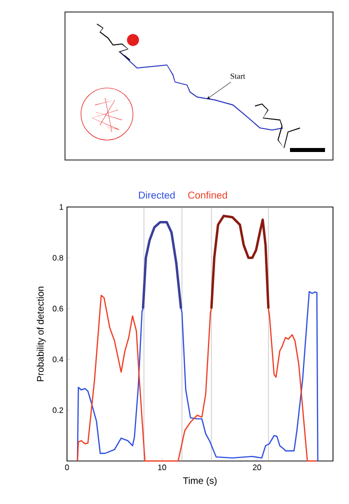 This screenshot has width=349, height=504. Describe the element at coordinates (200, 481) in the screenshot. I see `x-axis-title: Time (s)` at that location.